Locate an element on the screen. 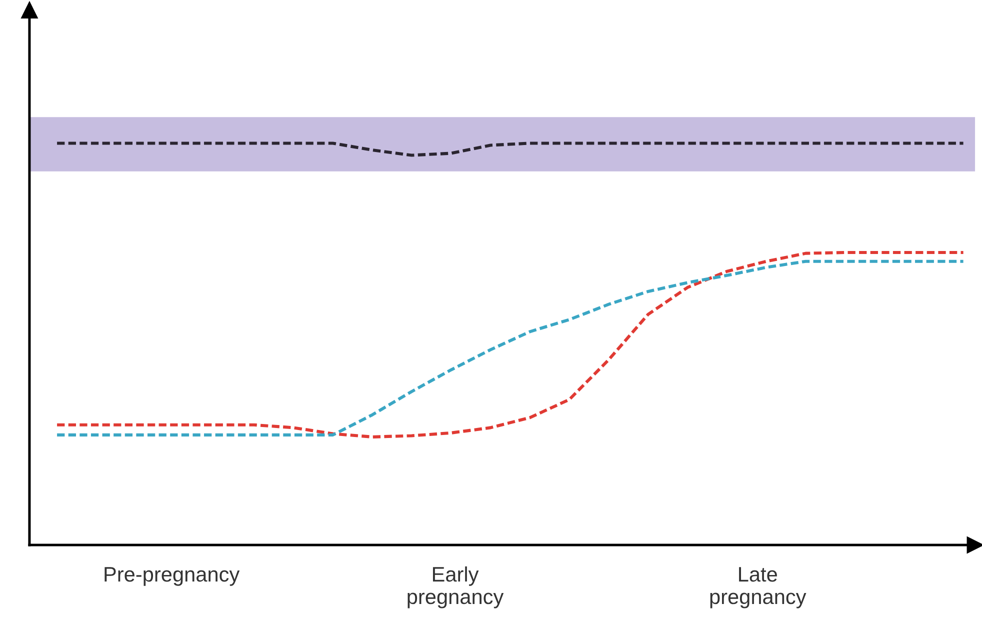  text: Early pregnancy is located at coordinates (456, 587).